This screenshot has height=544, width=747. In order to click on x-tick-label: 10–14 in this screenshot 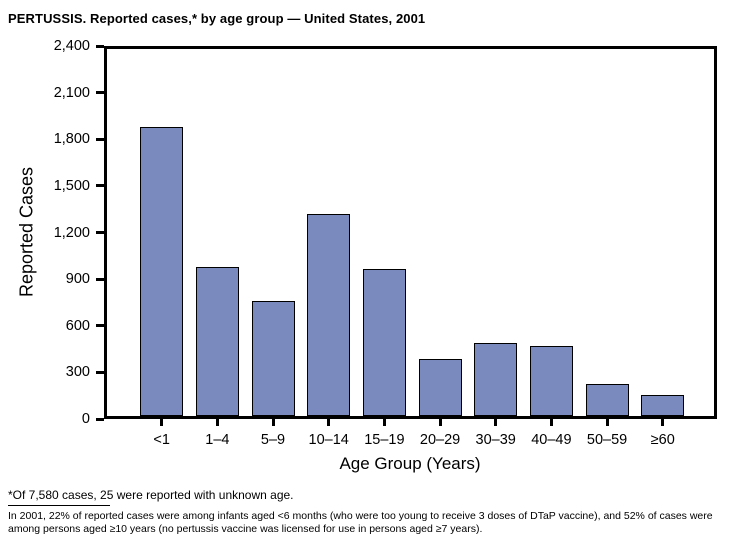, I will do `click(328, 440)`.